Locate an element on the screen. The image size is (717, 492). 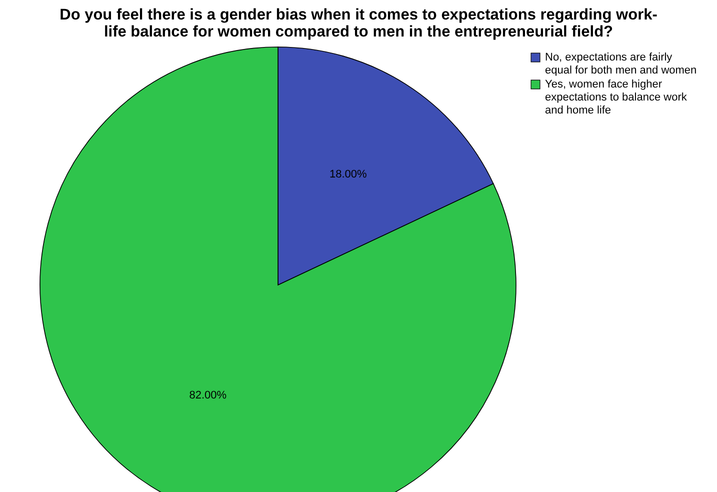
legend-label: No, expectations are fairly equal for both men and women is located at coordinates (621, 64).